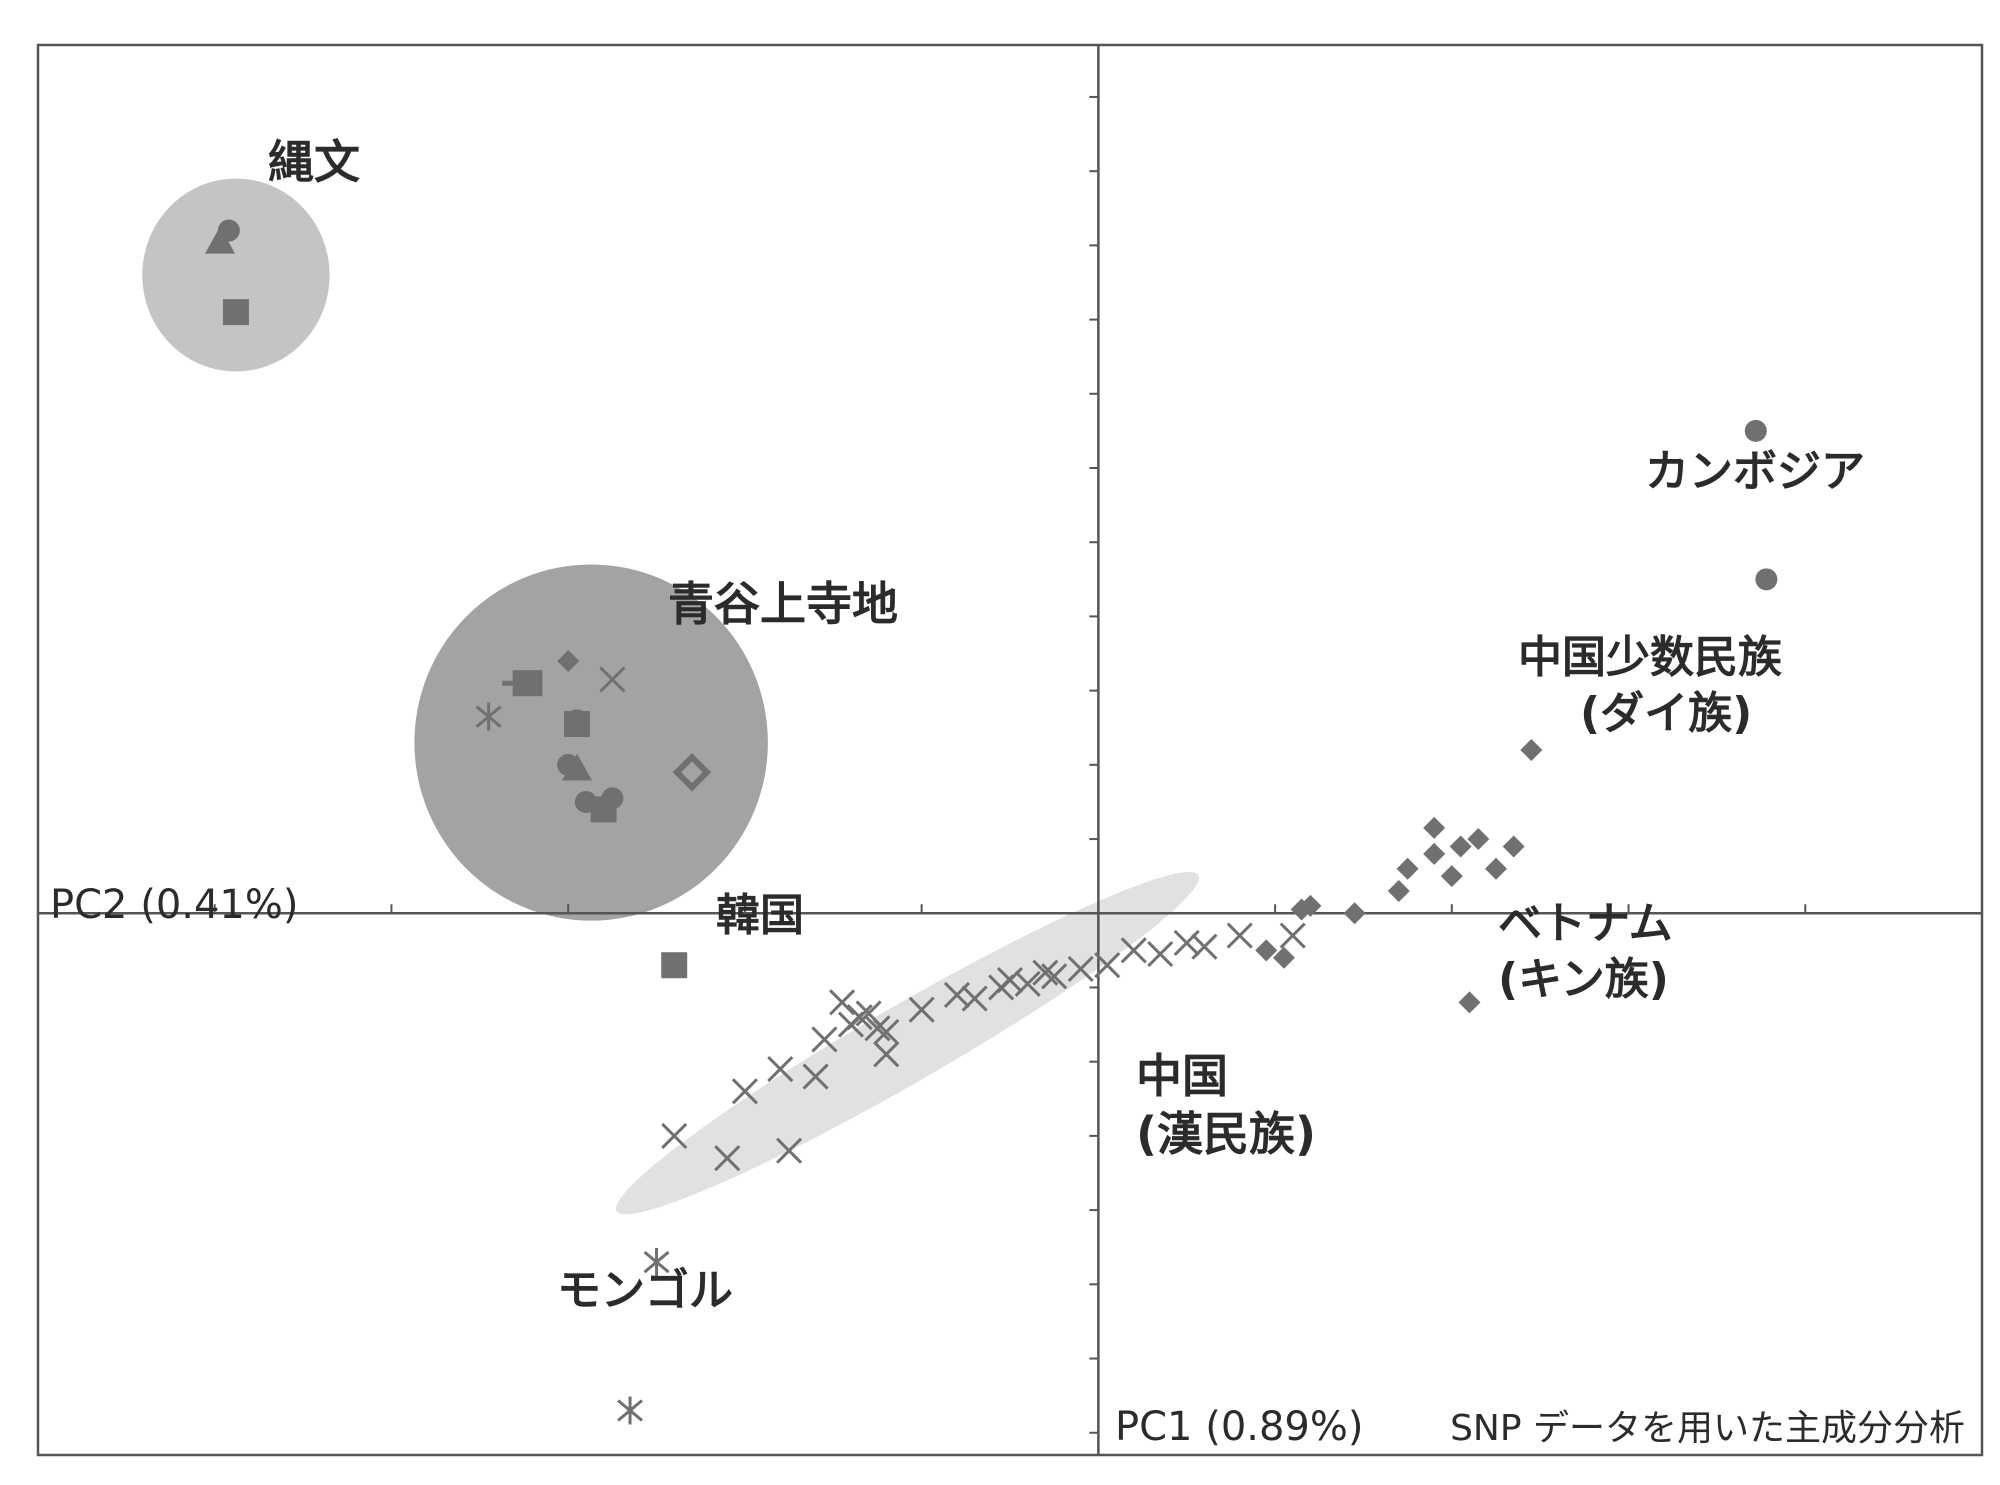 The height and width of the screenshot is (1485, 2000). I want to click on series-中国少数民族 (ダイ族), so click(1399, 854).